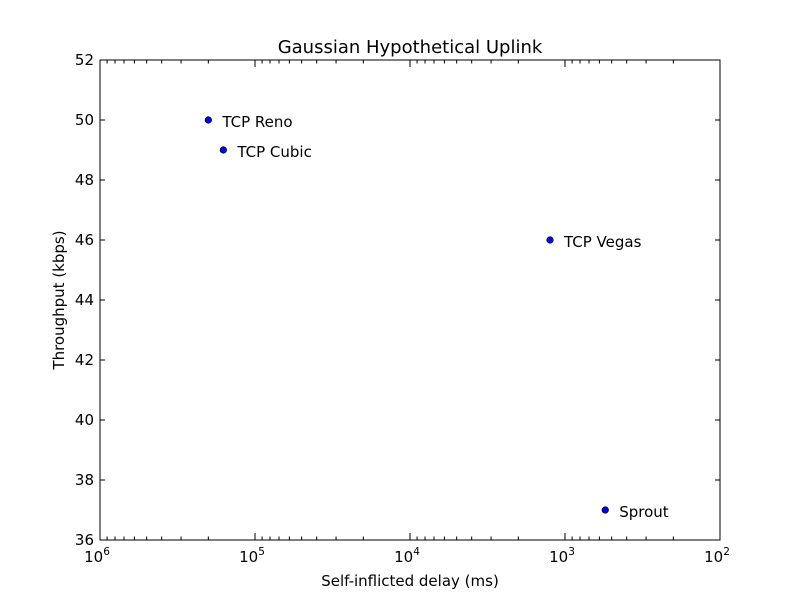 This screenshot has width=800, height=605. I want to click on y-tick-label: 42, so click(84, 360).